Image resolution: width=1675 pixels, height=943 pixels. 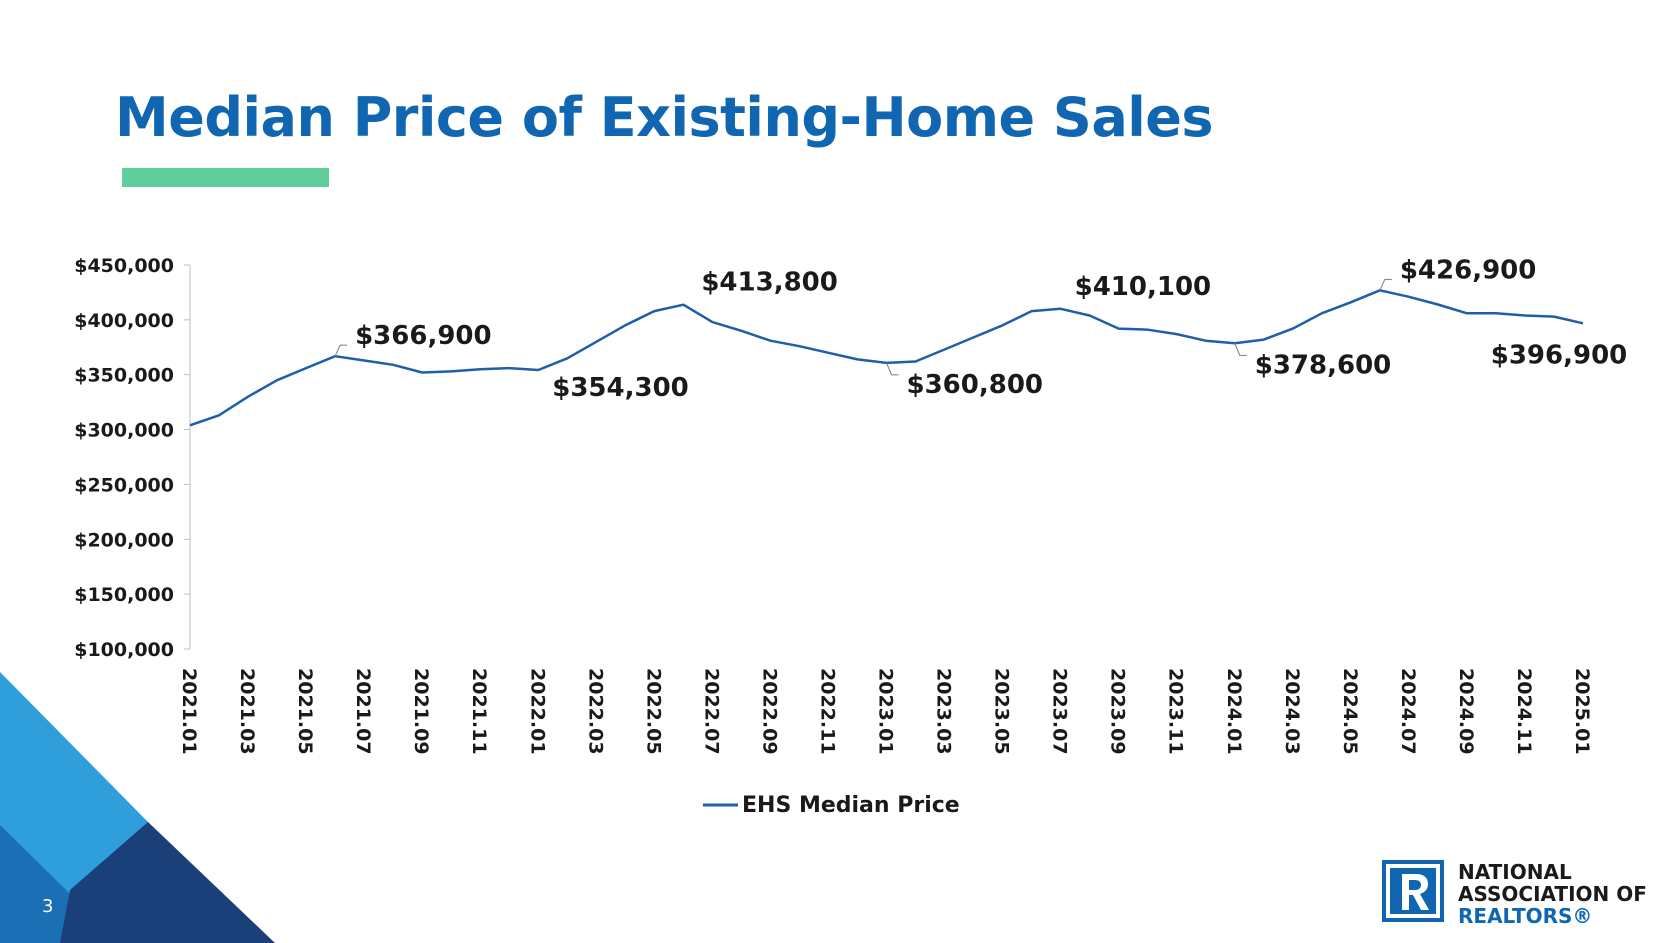 What do you see at coordinates (1525, 916) in the screenshot?
I see `logo-line-realtors: REALTORS®` at bounding box center [1525, 916].